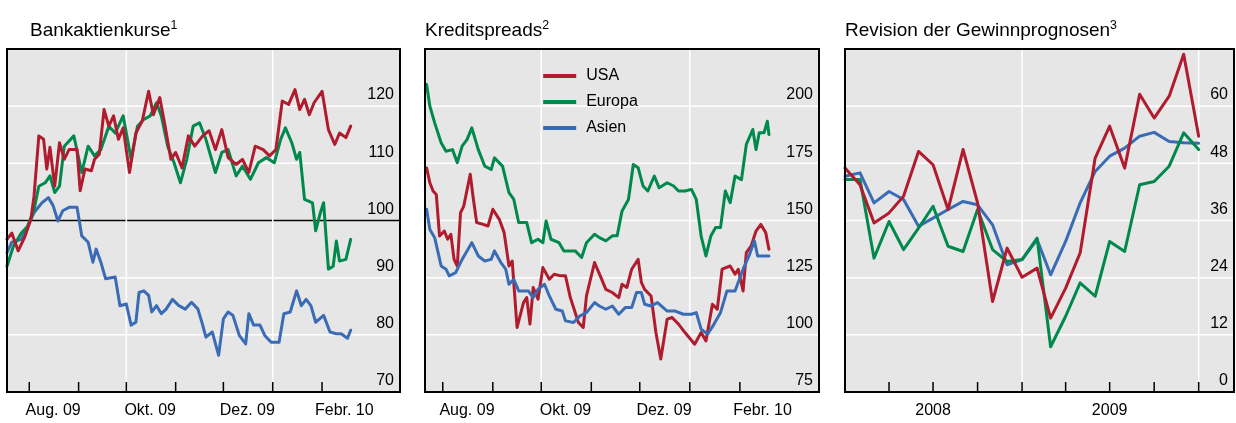 The height and width of the screenshot is (423, 1236). What do you see at coordinates (381, 151) in the screenshot?
I see `y-tick-label: 110` at bounding box center [381, 151].